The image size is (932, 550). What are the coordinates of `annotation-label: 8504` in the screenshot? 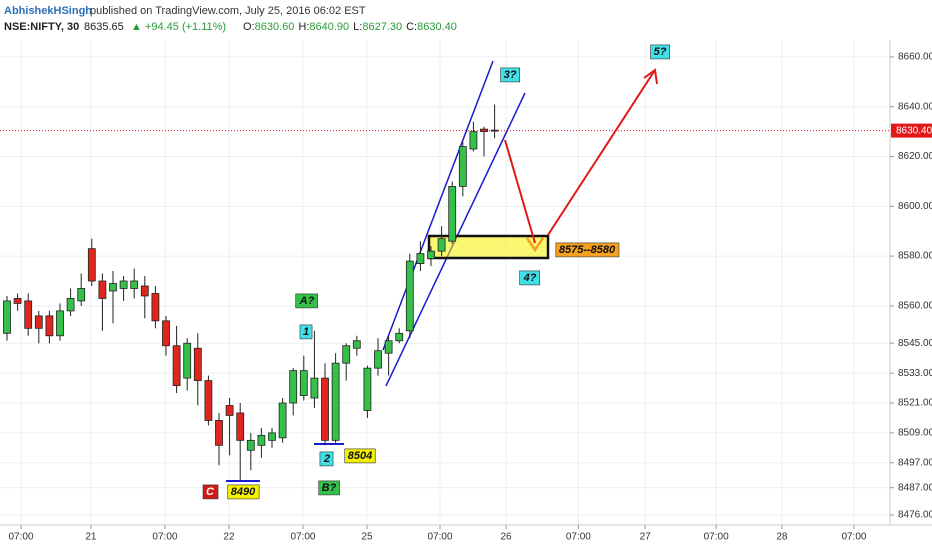 It's located at (360, 456).